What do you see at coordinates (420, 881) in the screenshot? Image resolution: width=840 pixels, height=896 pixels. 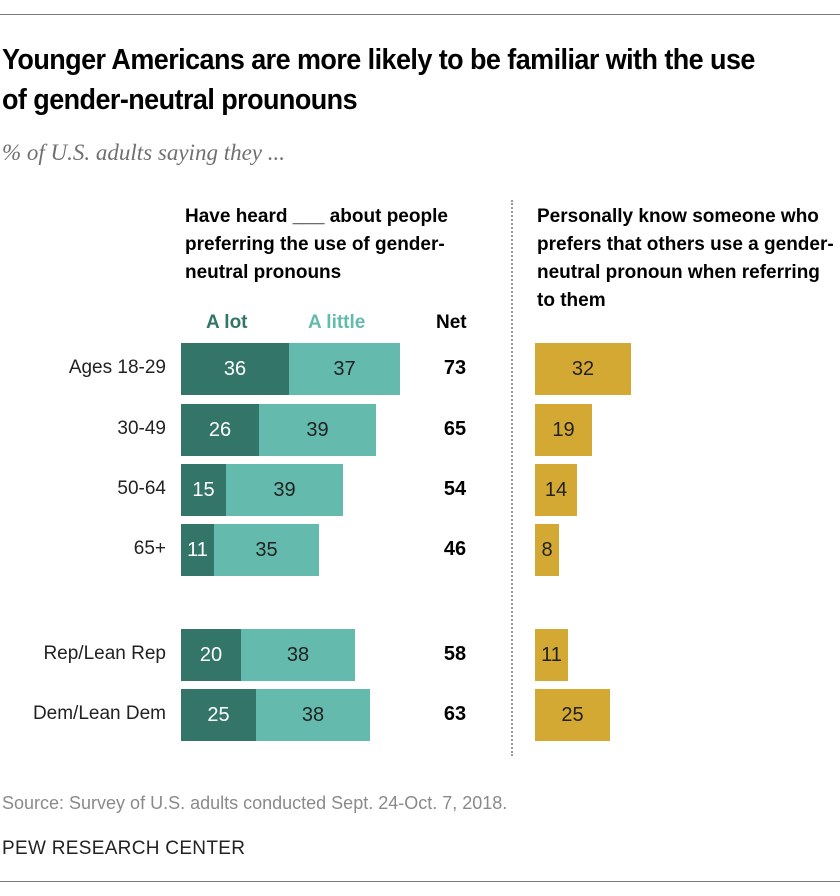 I see `bottom-rule` at bounding box center [420, 881].